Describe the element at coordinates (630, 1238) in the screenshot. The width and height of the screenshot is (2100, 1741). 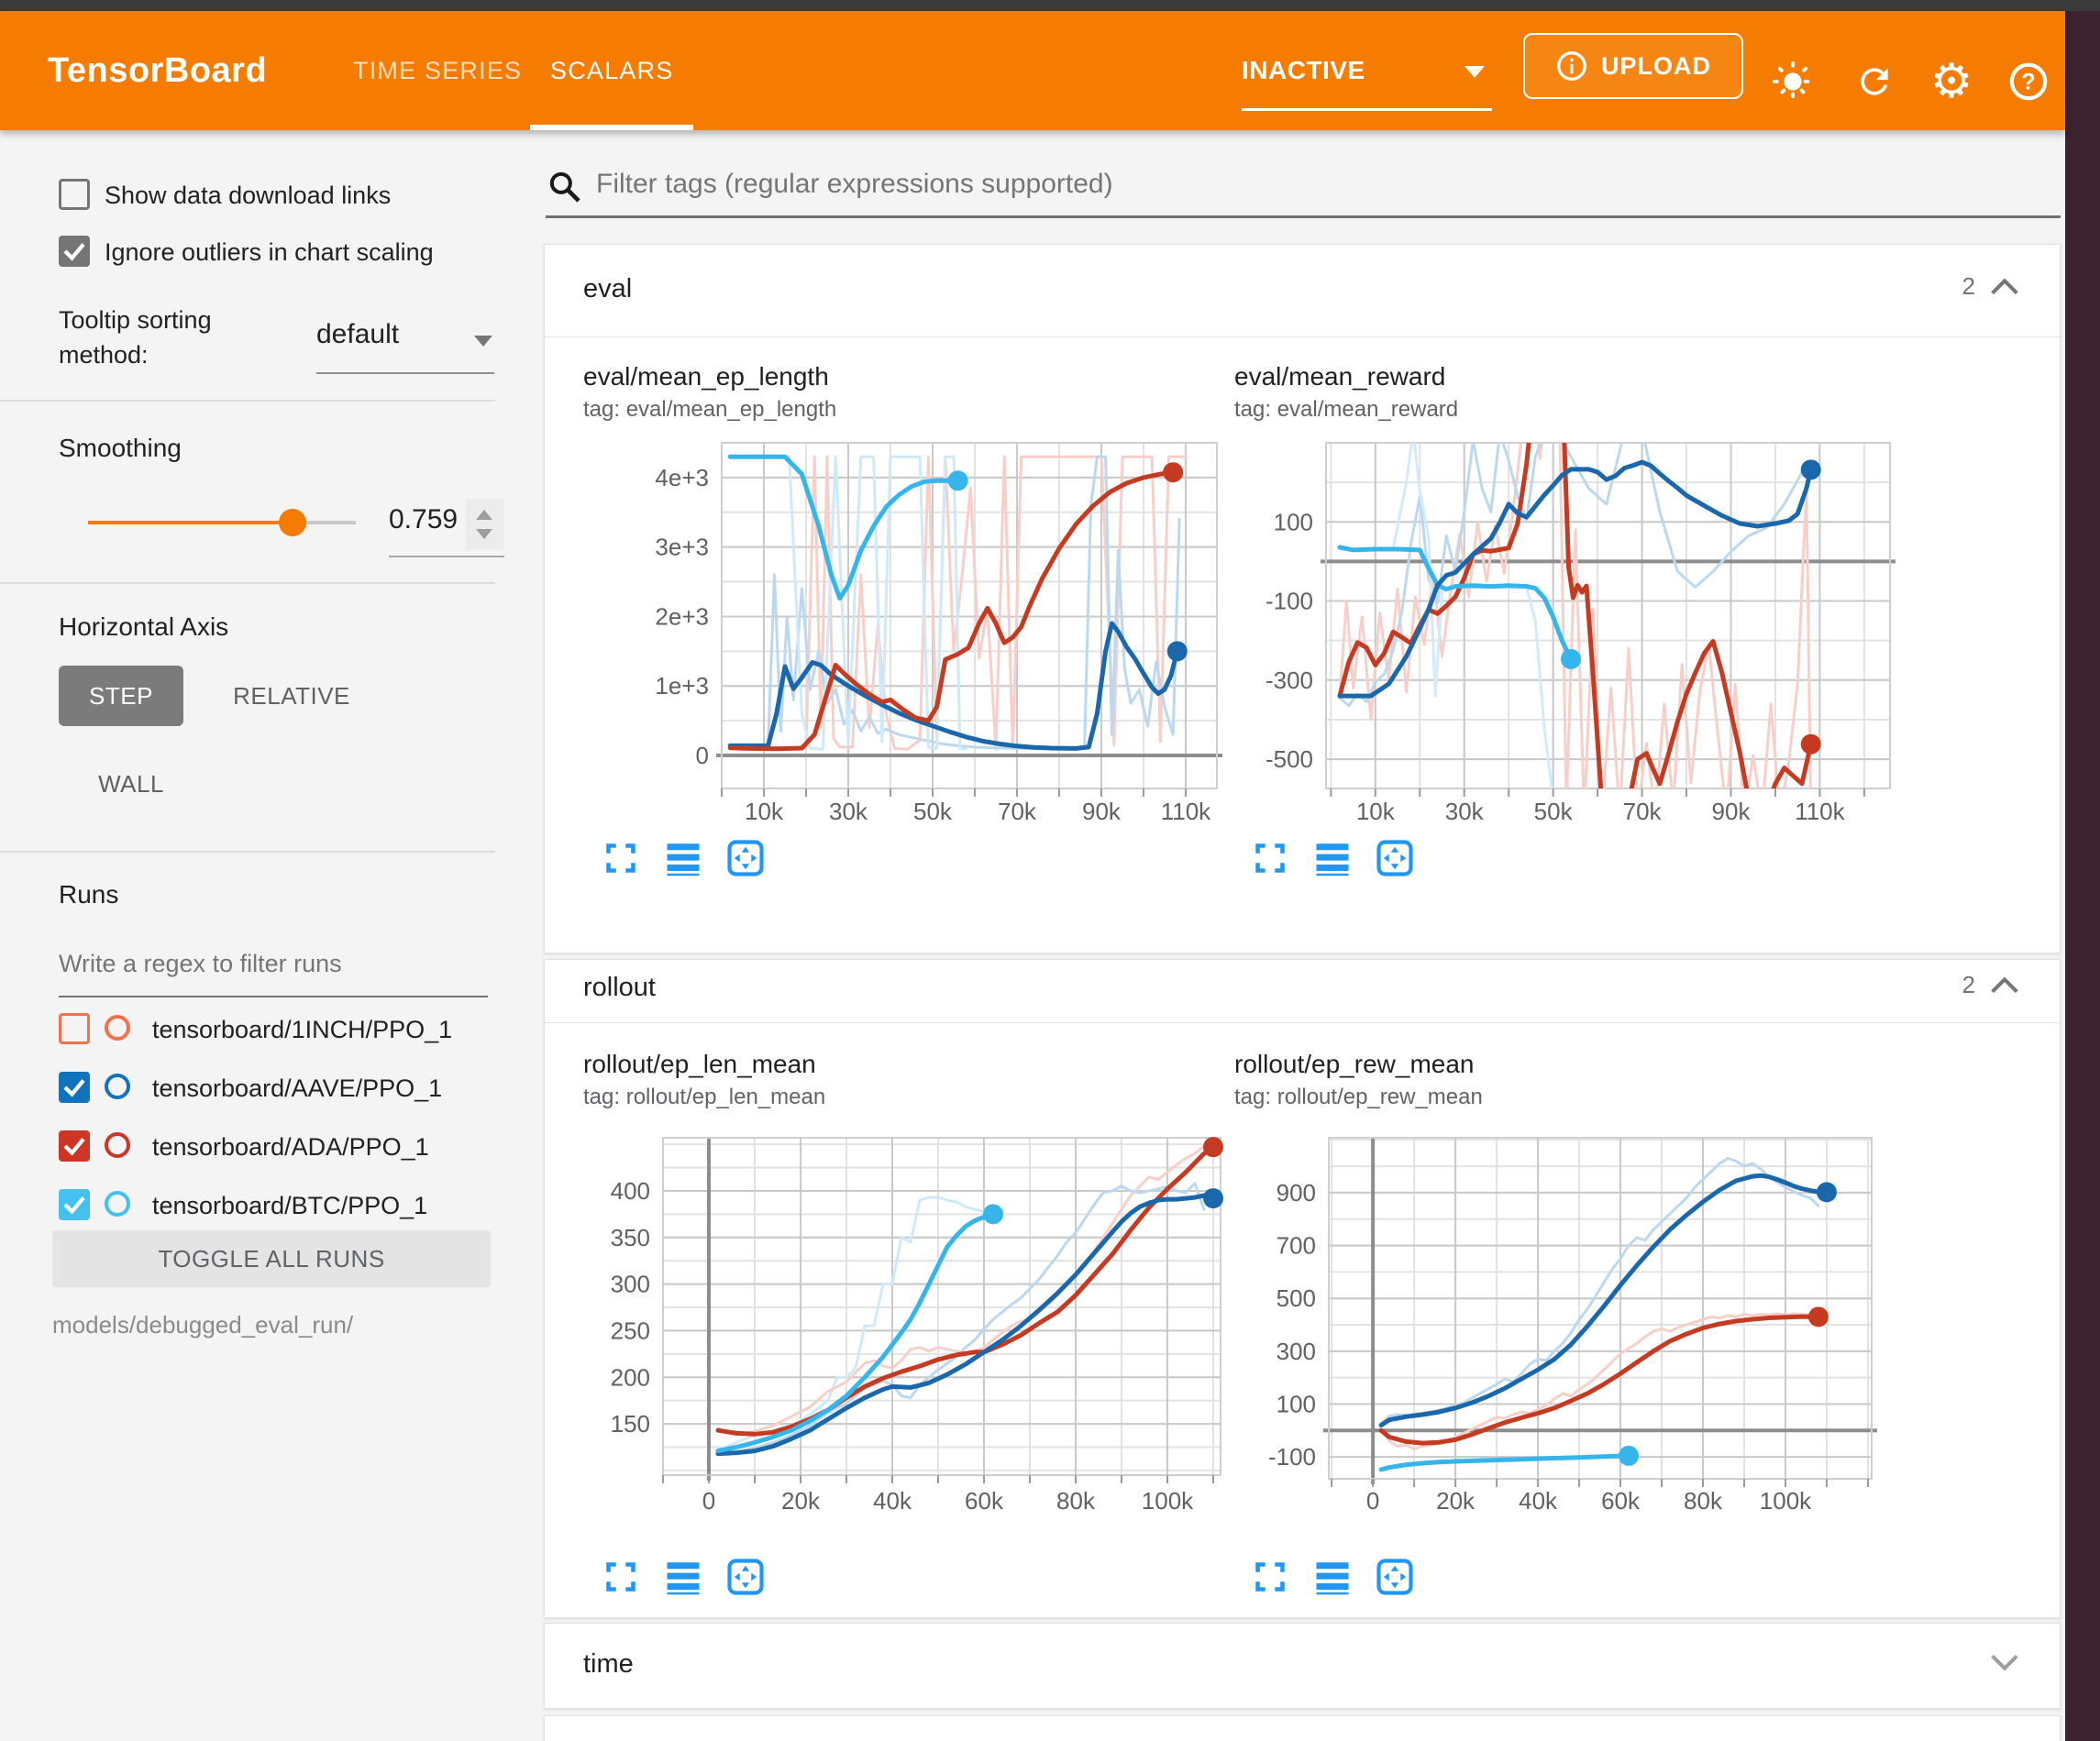
I see `svg-text: 350` at that location.